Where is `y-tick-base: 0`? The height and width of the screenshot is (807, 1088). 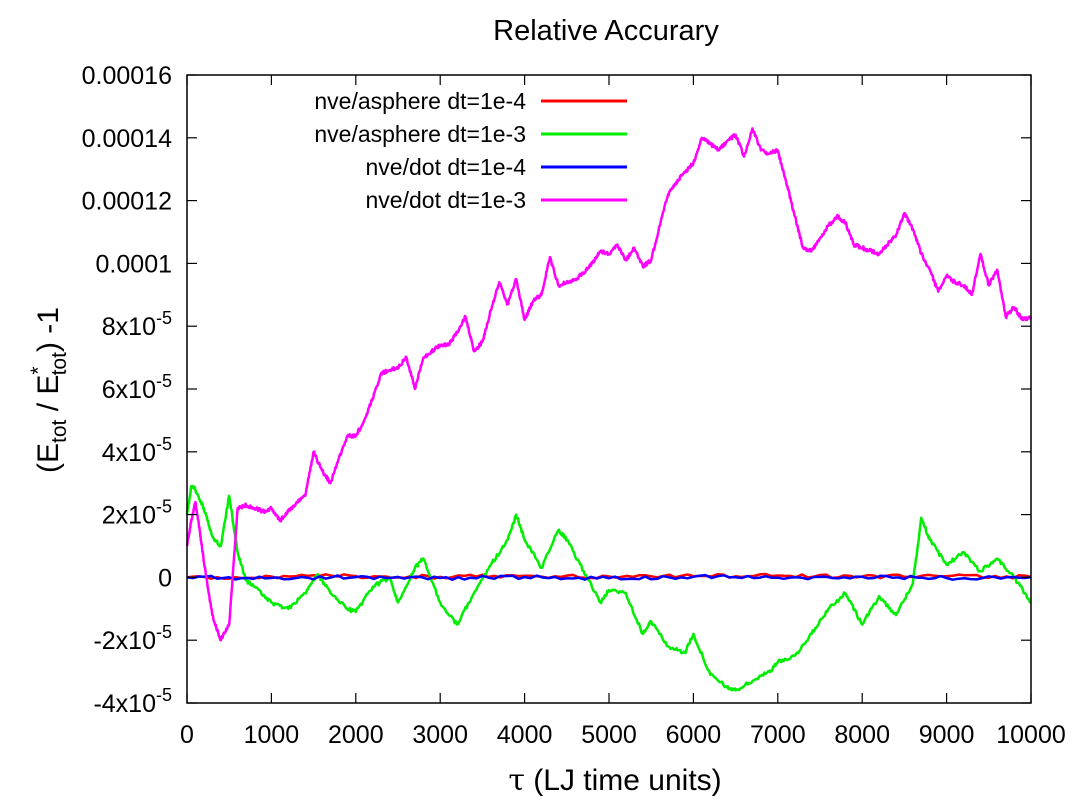 y-tick-base: 0 is located at coordinates (165, 578).